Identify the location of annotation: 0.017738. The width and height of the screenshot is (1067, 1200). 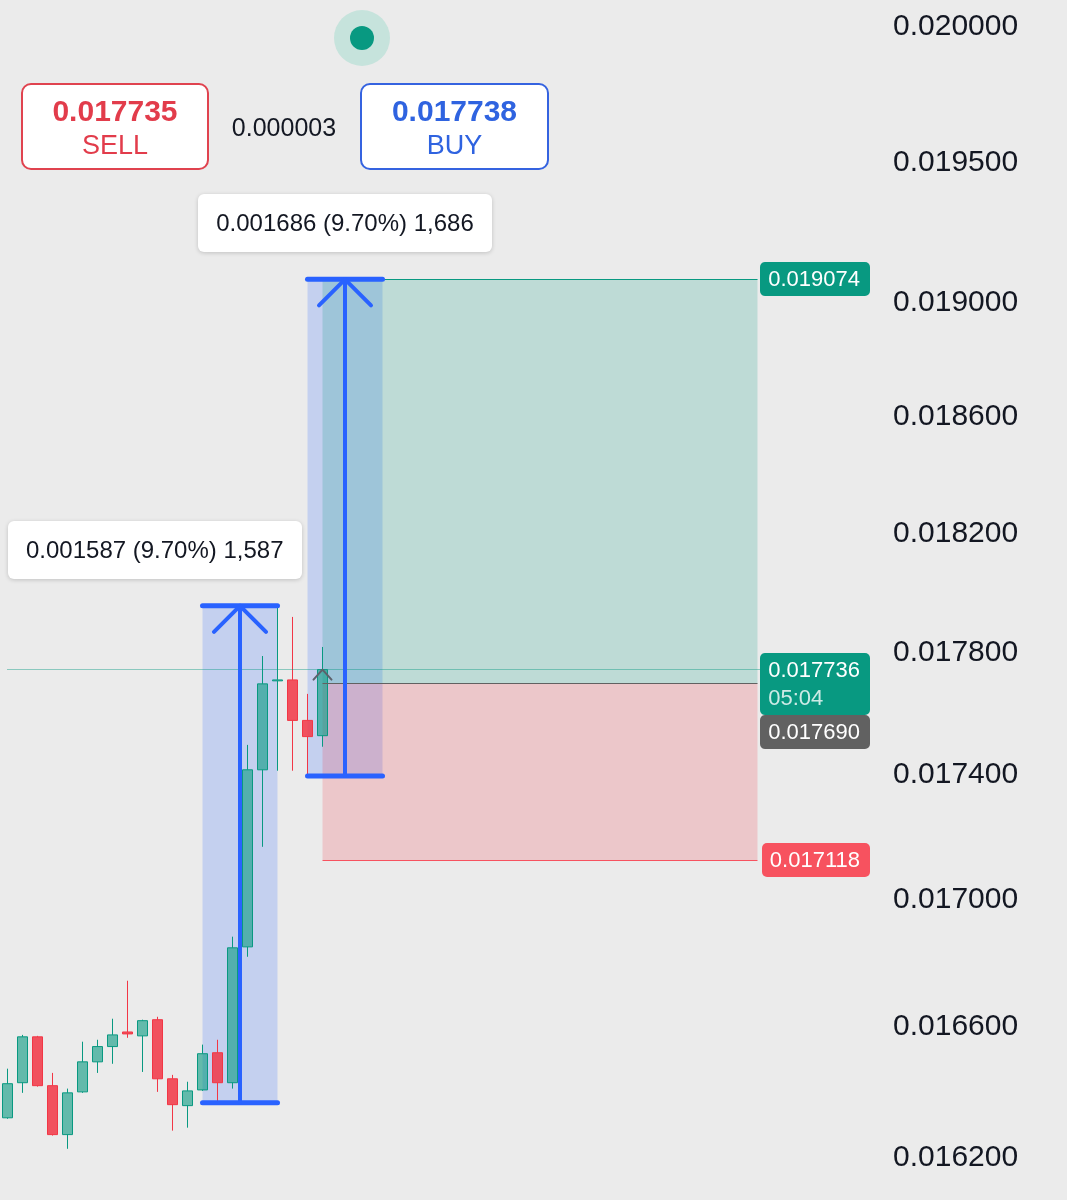
(454, 110).